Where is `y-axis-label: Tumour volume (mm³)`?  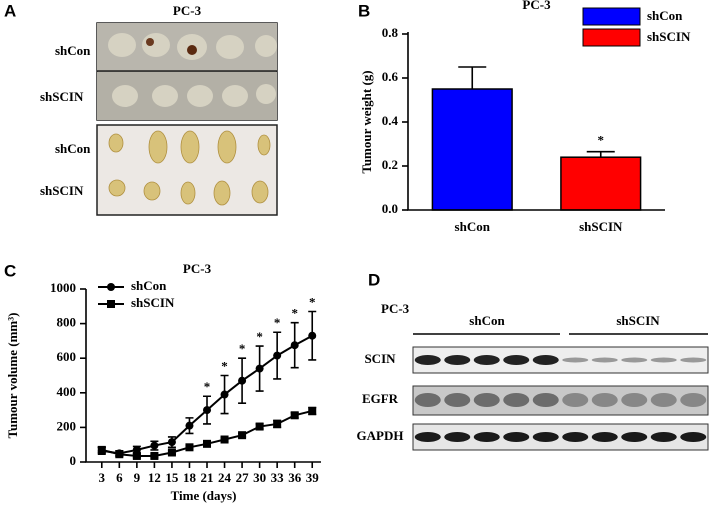 y-axis-label: Tumour volume (mm³) is located at coordinates (12, 376).